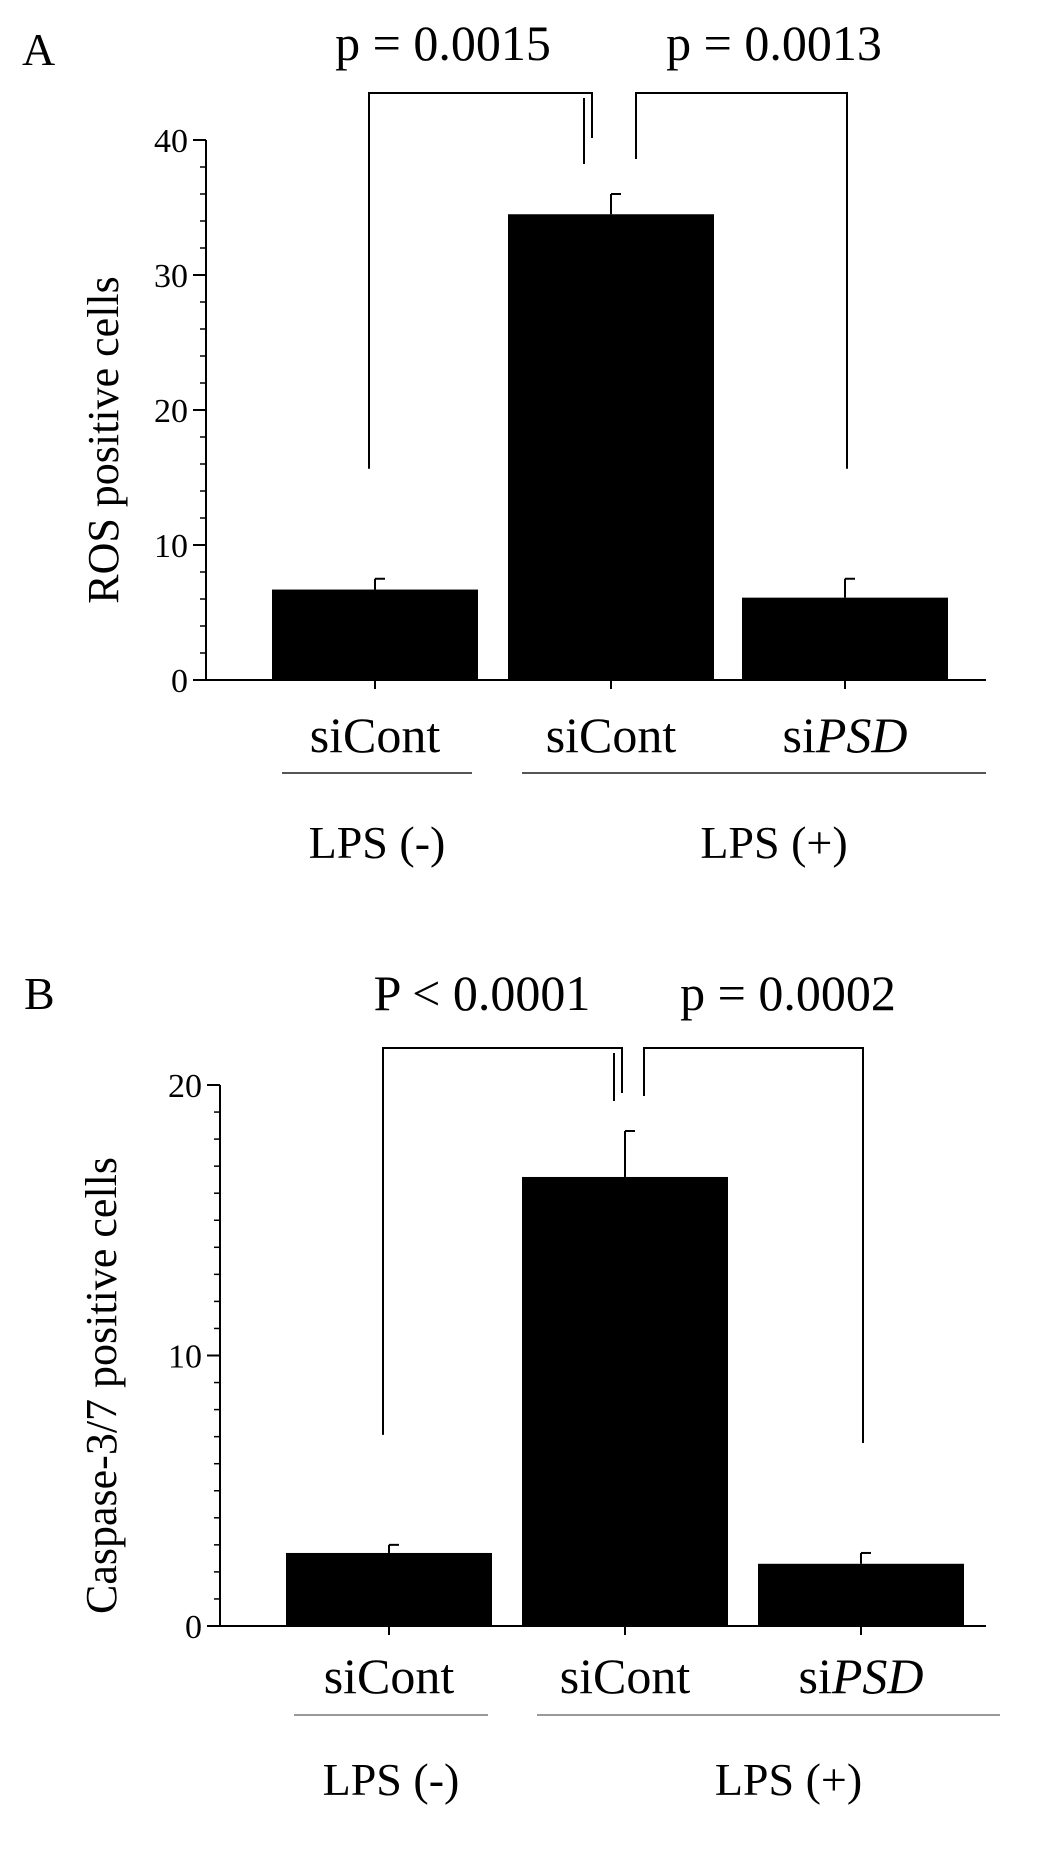 This screenshot has height=1855, width=1063. Describe the element at coordinates (482, 993) in the screenshot. I see `significance-label: P < 0.0001` at that location.